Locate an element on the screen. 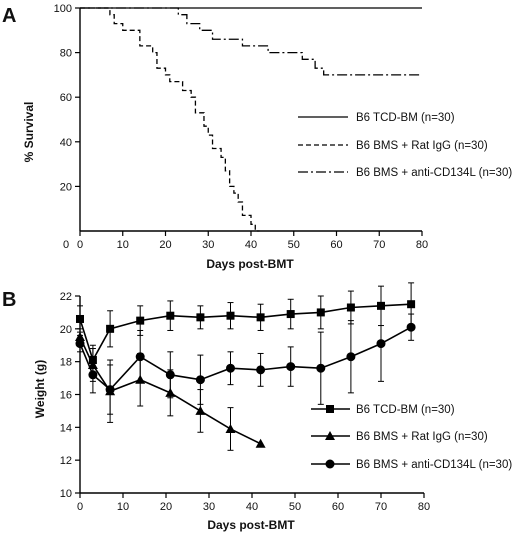  panel-b-x-tick-label: 80 is located at coordinates (424, 507).